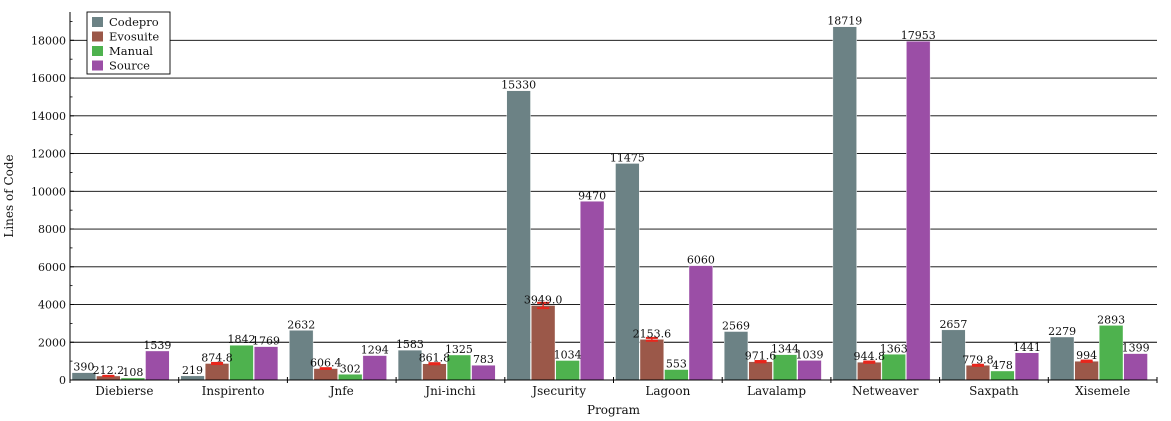 The height and width of the screenshot is (421, 1171). Describe the element at coordinates (869, 371) in the screenshot. I see `bar-evosuite-netweaver` at that location.